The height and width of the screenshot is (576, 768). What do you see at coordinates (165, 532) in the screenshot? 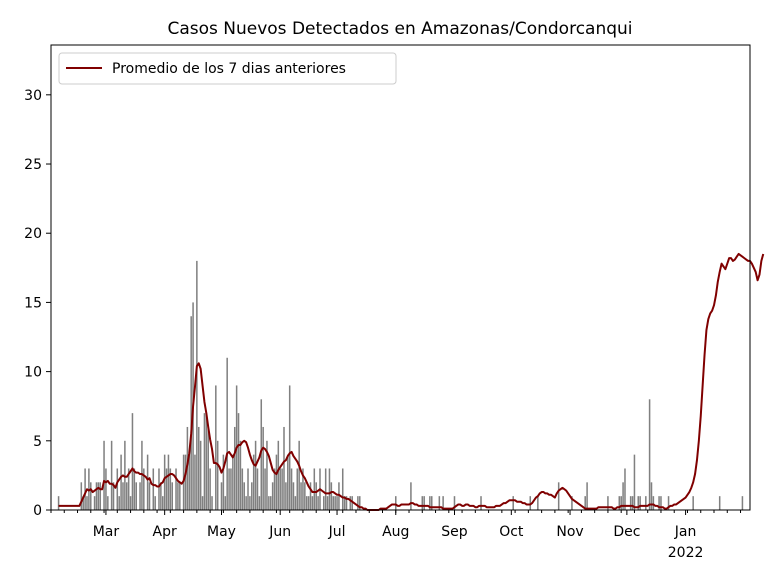
I see `x-tick-label: Apr` at bounding box center [165, 532].